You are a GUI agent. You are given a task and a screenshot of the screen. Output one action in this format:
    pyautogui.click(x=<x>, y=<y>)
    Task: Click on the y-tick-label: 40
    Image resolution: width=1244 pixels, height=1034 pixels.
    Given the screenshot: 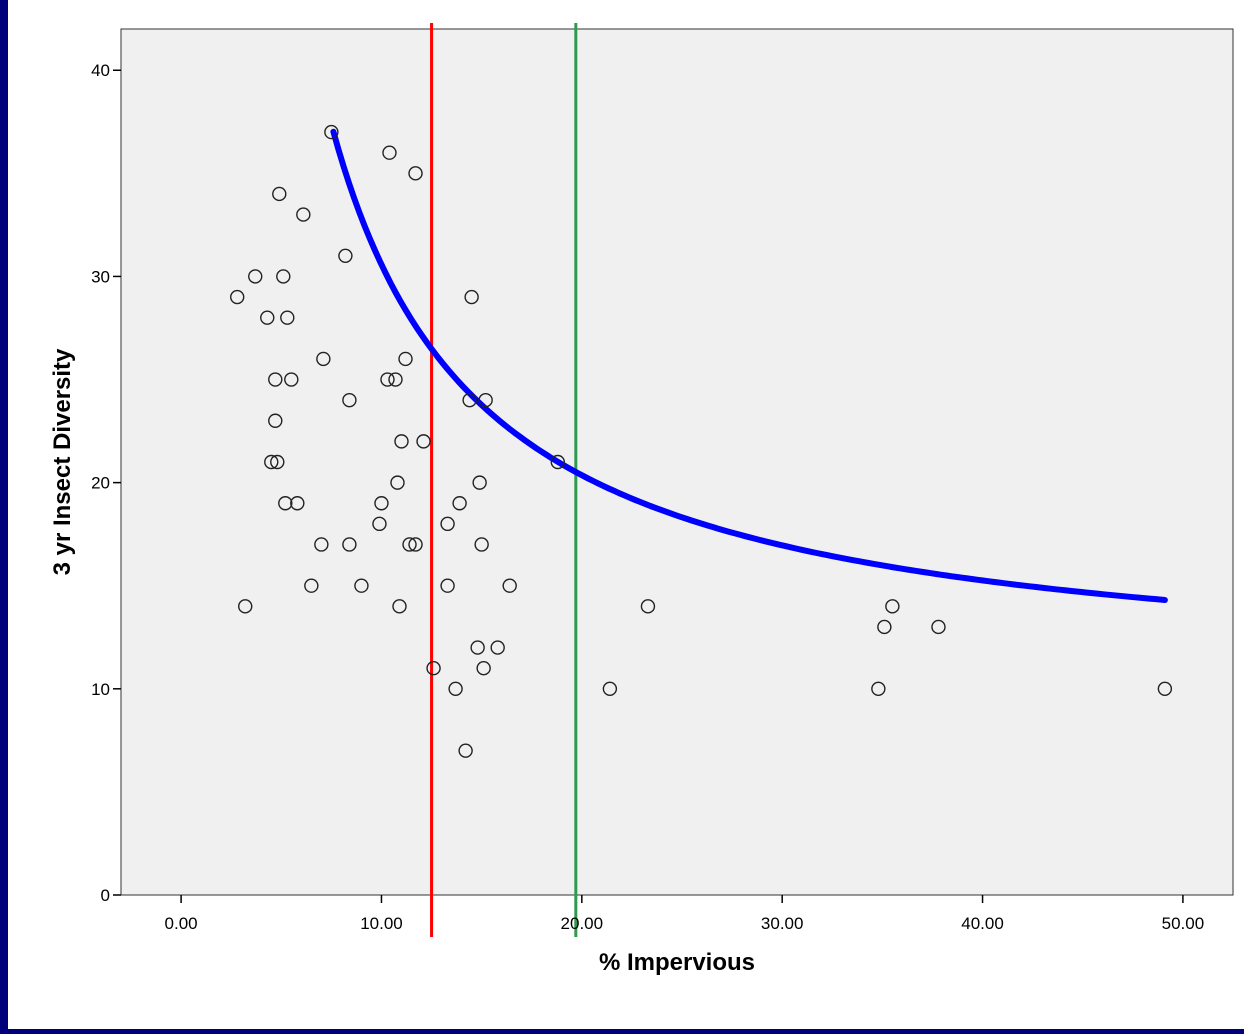 What is the action you would take?
    pyautogui.click(x=100, y=70)
    